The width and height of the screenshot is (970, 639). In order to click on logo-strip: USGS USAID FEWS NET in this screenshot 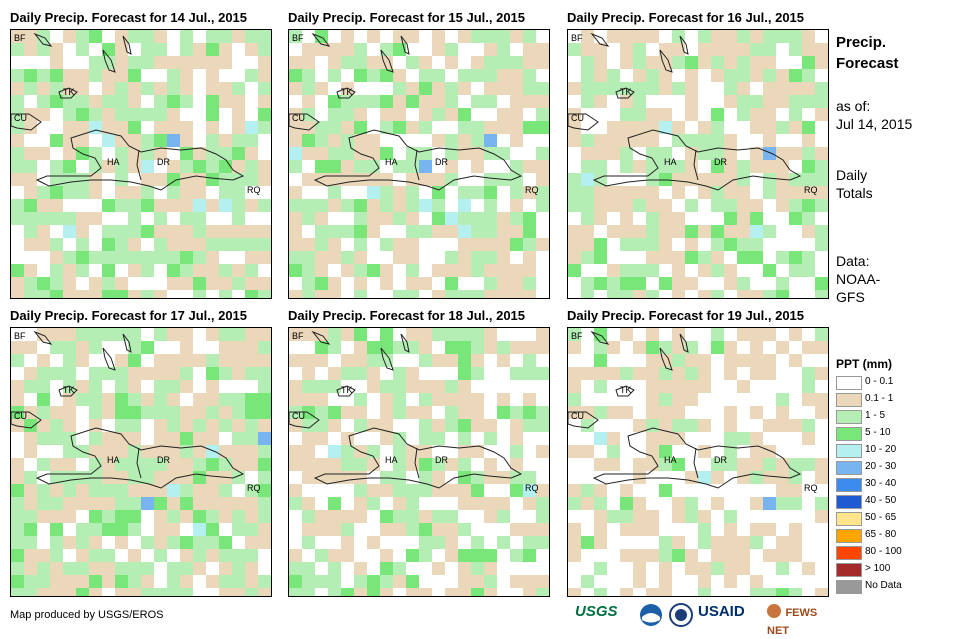, I will do `click(703, 620)`.